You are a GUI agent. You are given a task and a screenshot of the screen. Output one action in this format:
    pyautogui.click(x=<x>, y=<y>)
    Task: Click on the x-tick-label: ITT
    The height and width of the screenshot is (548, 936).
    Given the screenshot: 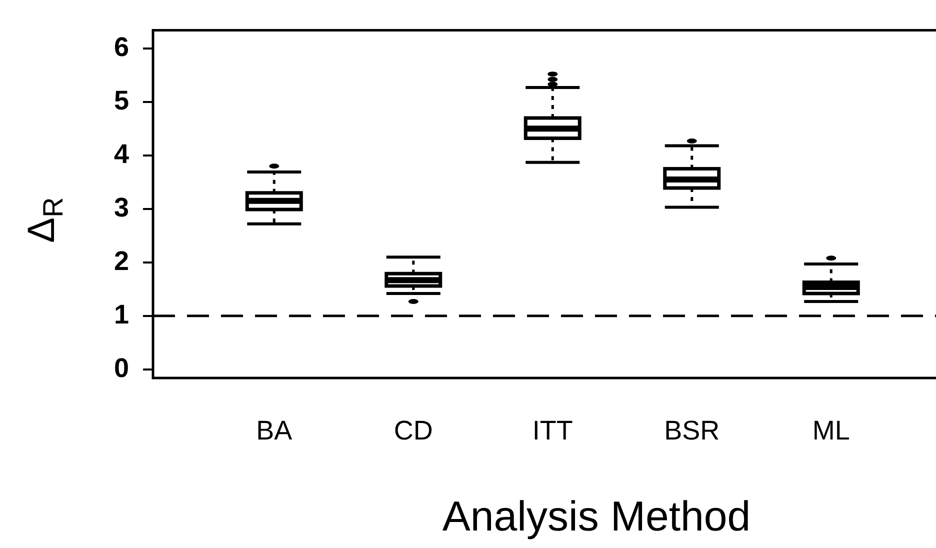 What is the action you would take?
    pyautogui.click(x=552, y=431)
    